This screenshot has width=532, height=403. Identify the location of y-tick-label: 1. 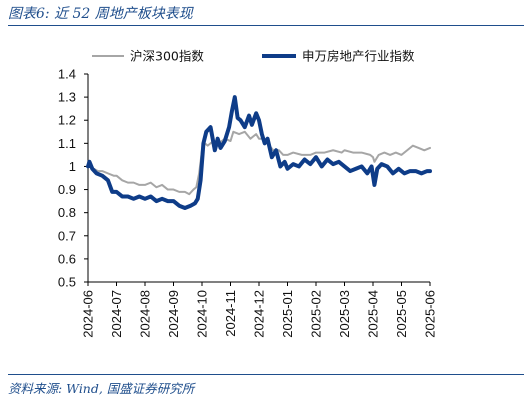
(72, 166).